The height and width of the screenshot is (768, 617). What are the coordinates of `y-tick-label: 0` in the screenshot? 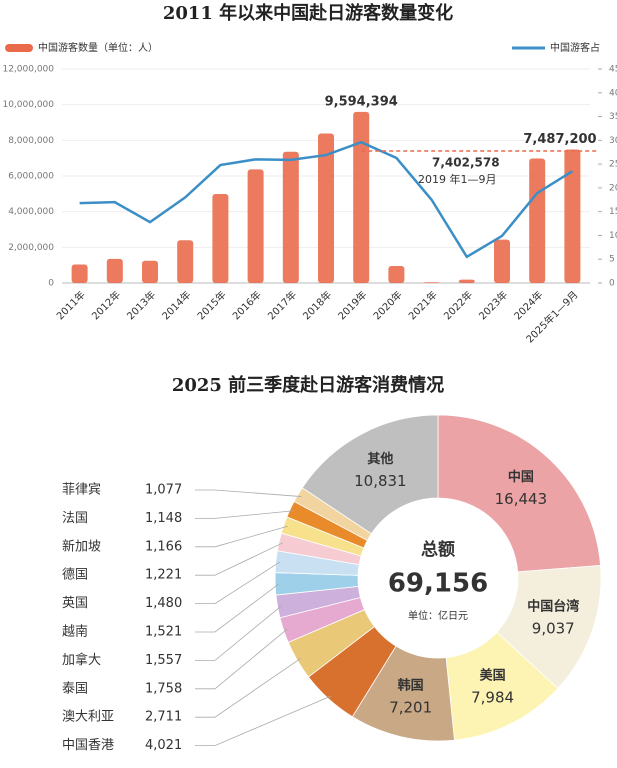 It's located at (51, 284).